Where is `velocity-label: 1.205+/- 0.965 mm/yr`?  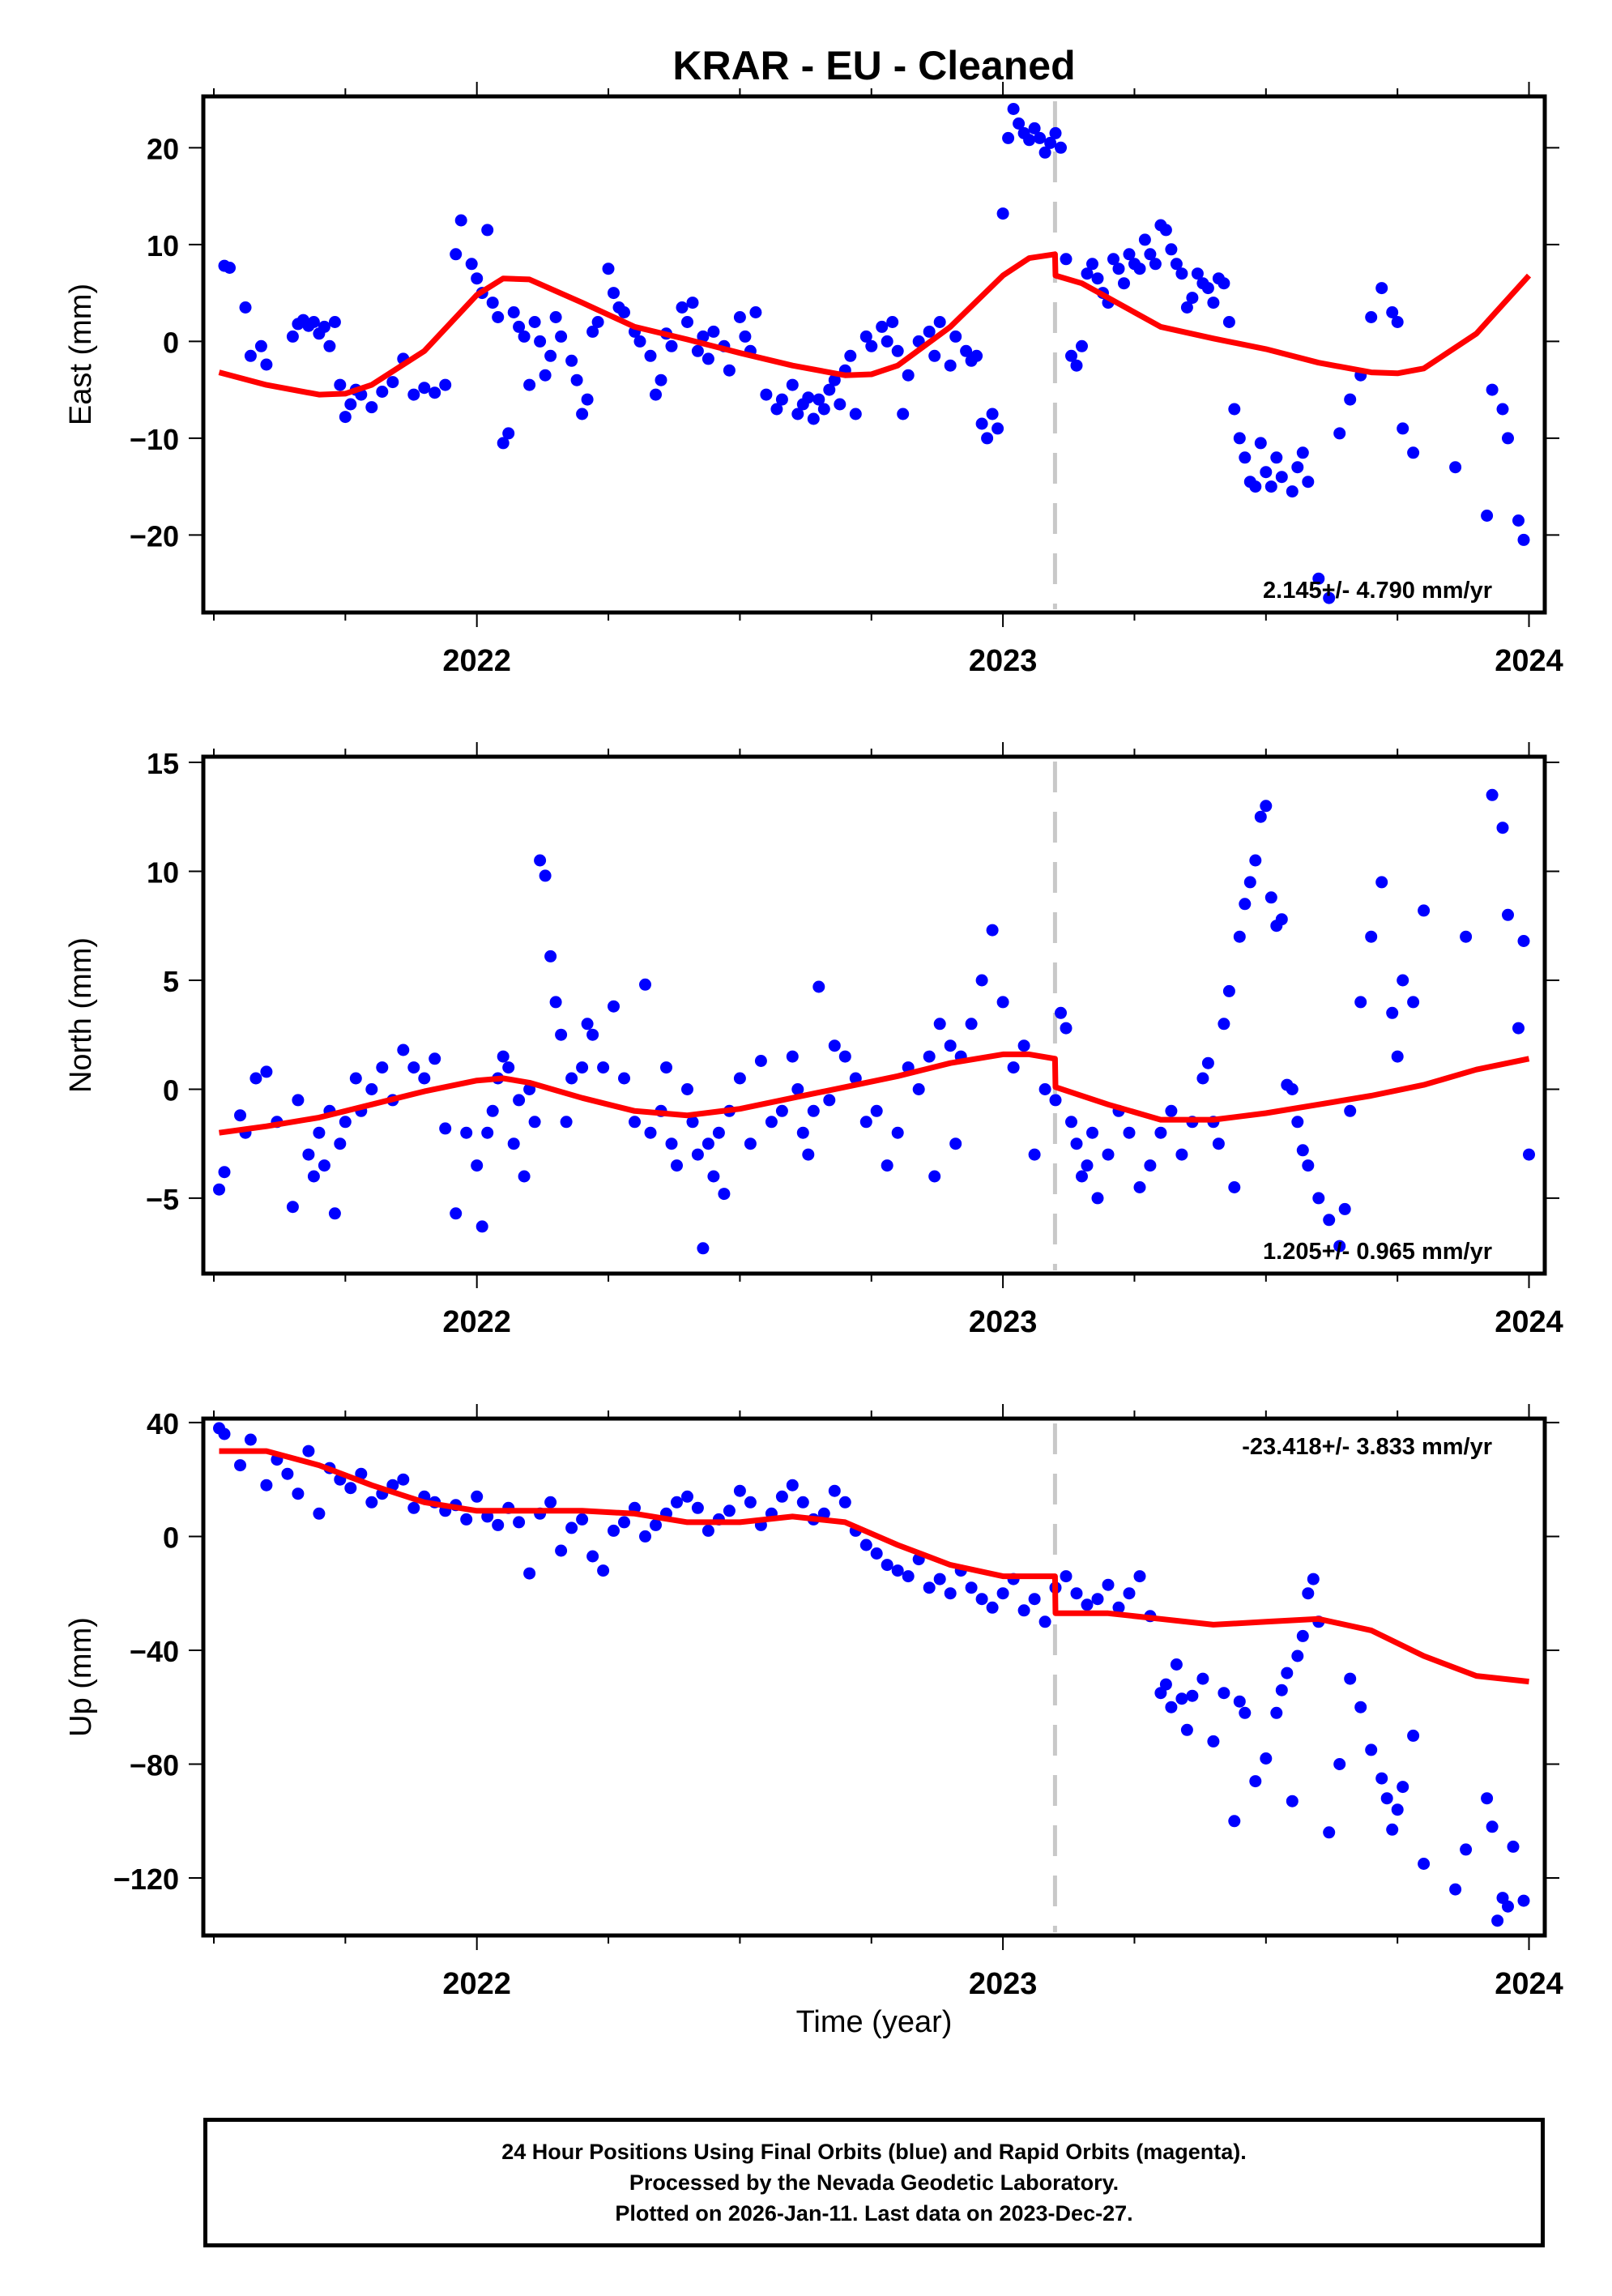
velocity-label: 1.205+/- 0.965 mm/yr is located at coordinates (1377, 1252).